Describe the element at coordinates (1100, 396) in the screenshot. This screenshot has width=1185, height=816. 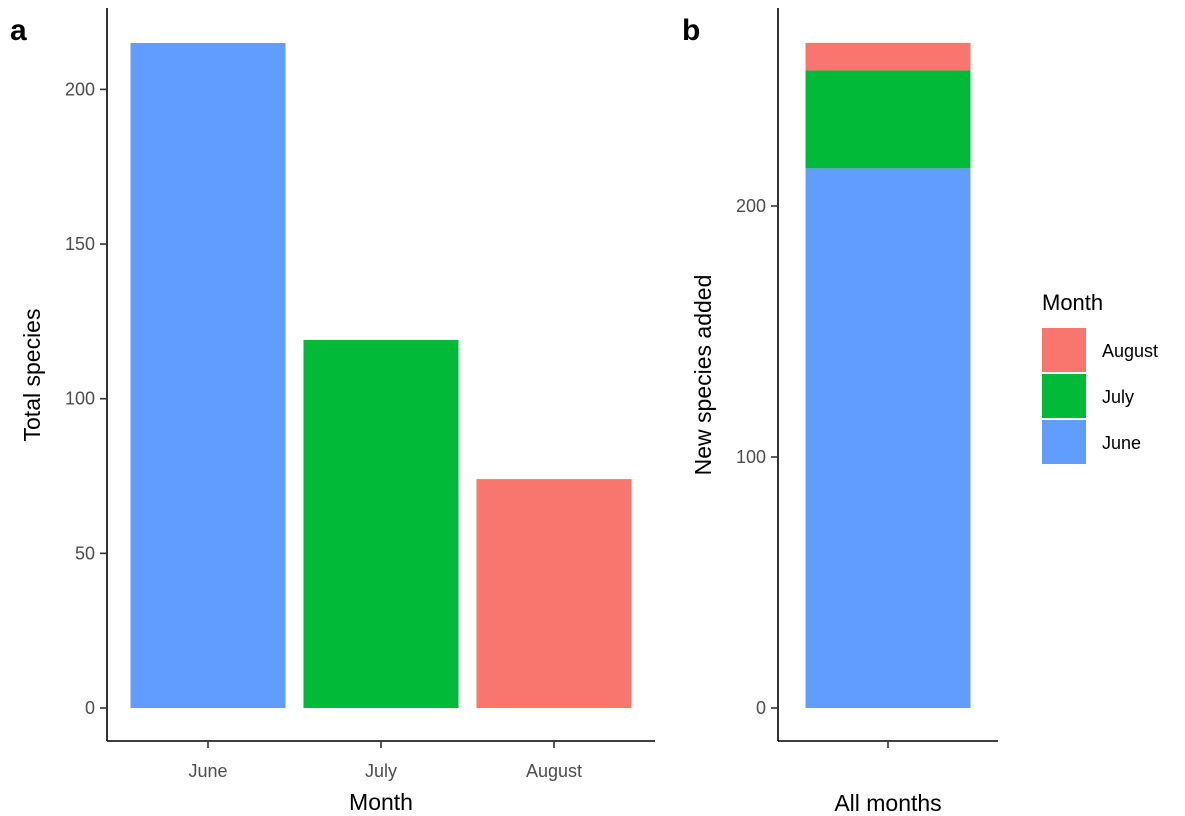
I see `legend-entries: August July June` at that location.